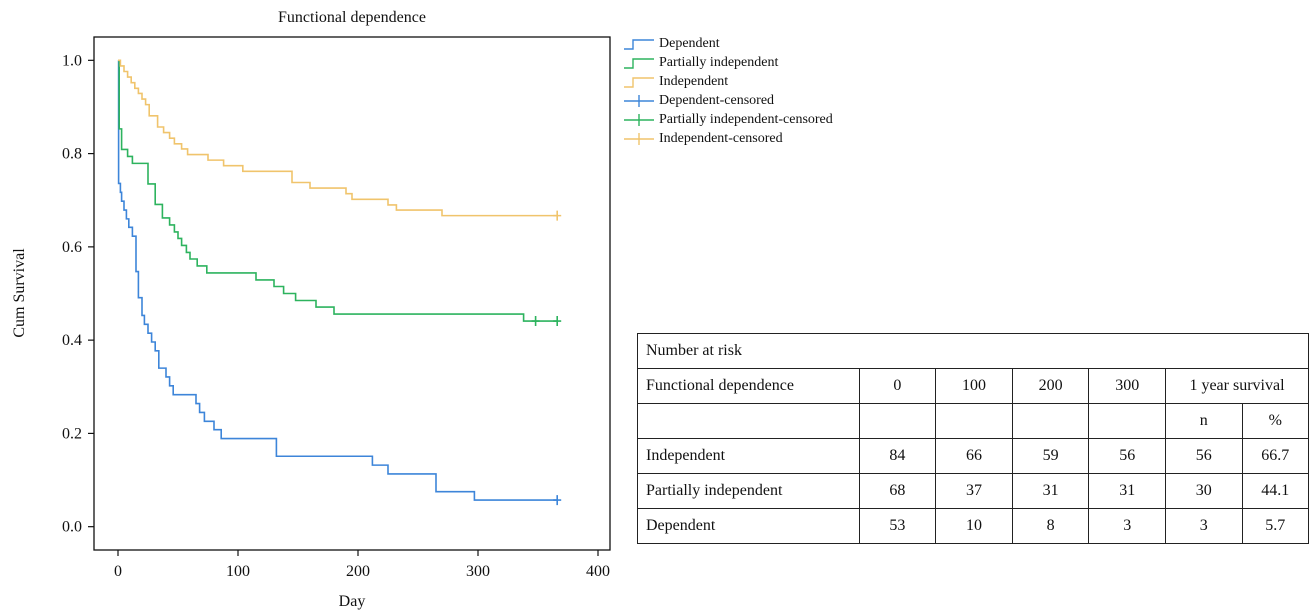 Image resolution: width=1316 pixels, height=613 pixels. I want to click on table-row: Independent 84 66 59 56 56 66.7, so click(973, 456).